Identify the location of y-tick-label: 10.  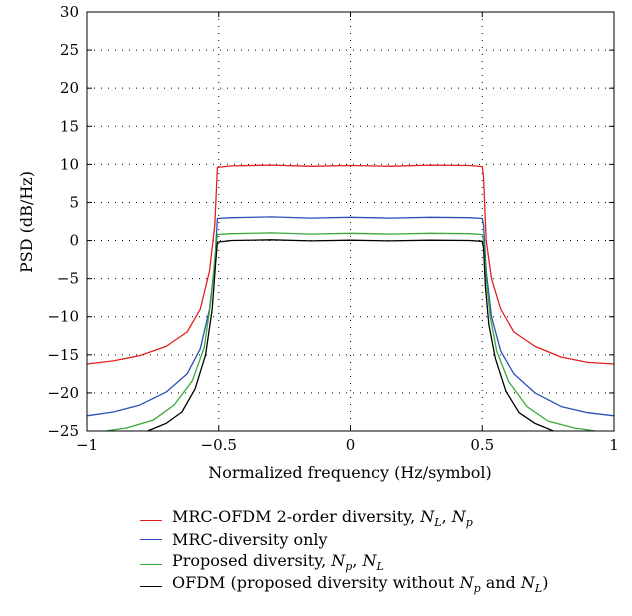
(69, 164).